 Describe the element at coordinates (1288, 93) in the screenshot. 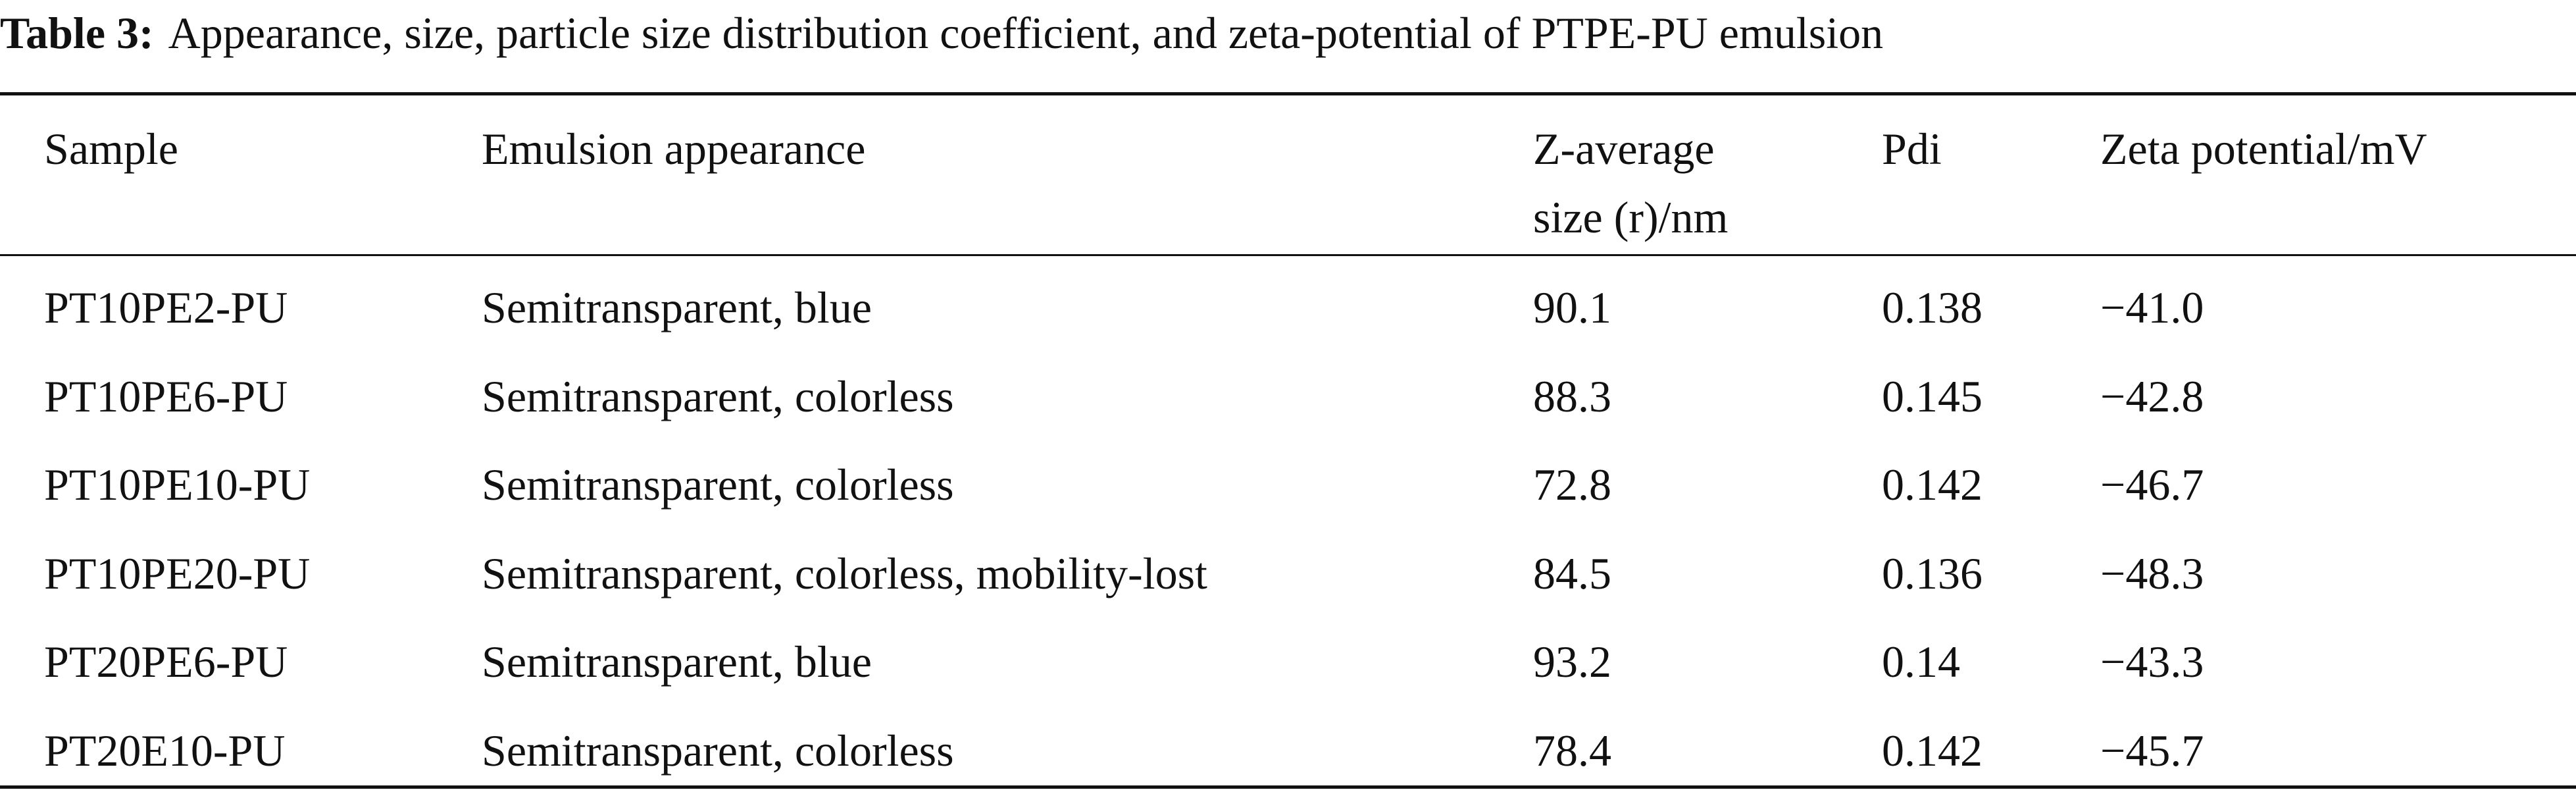

I see `top-rule` at that location.